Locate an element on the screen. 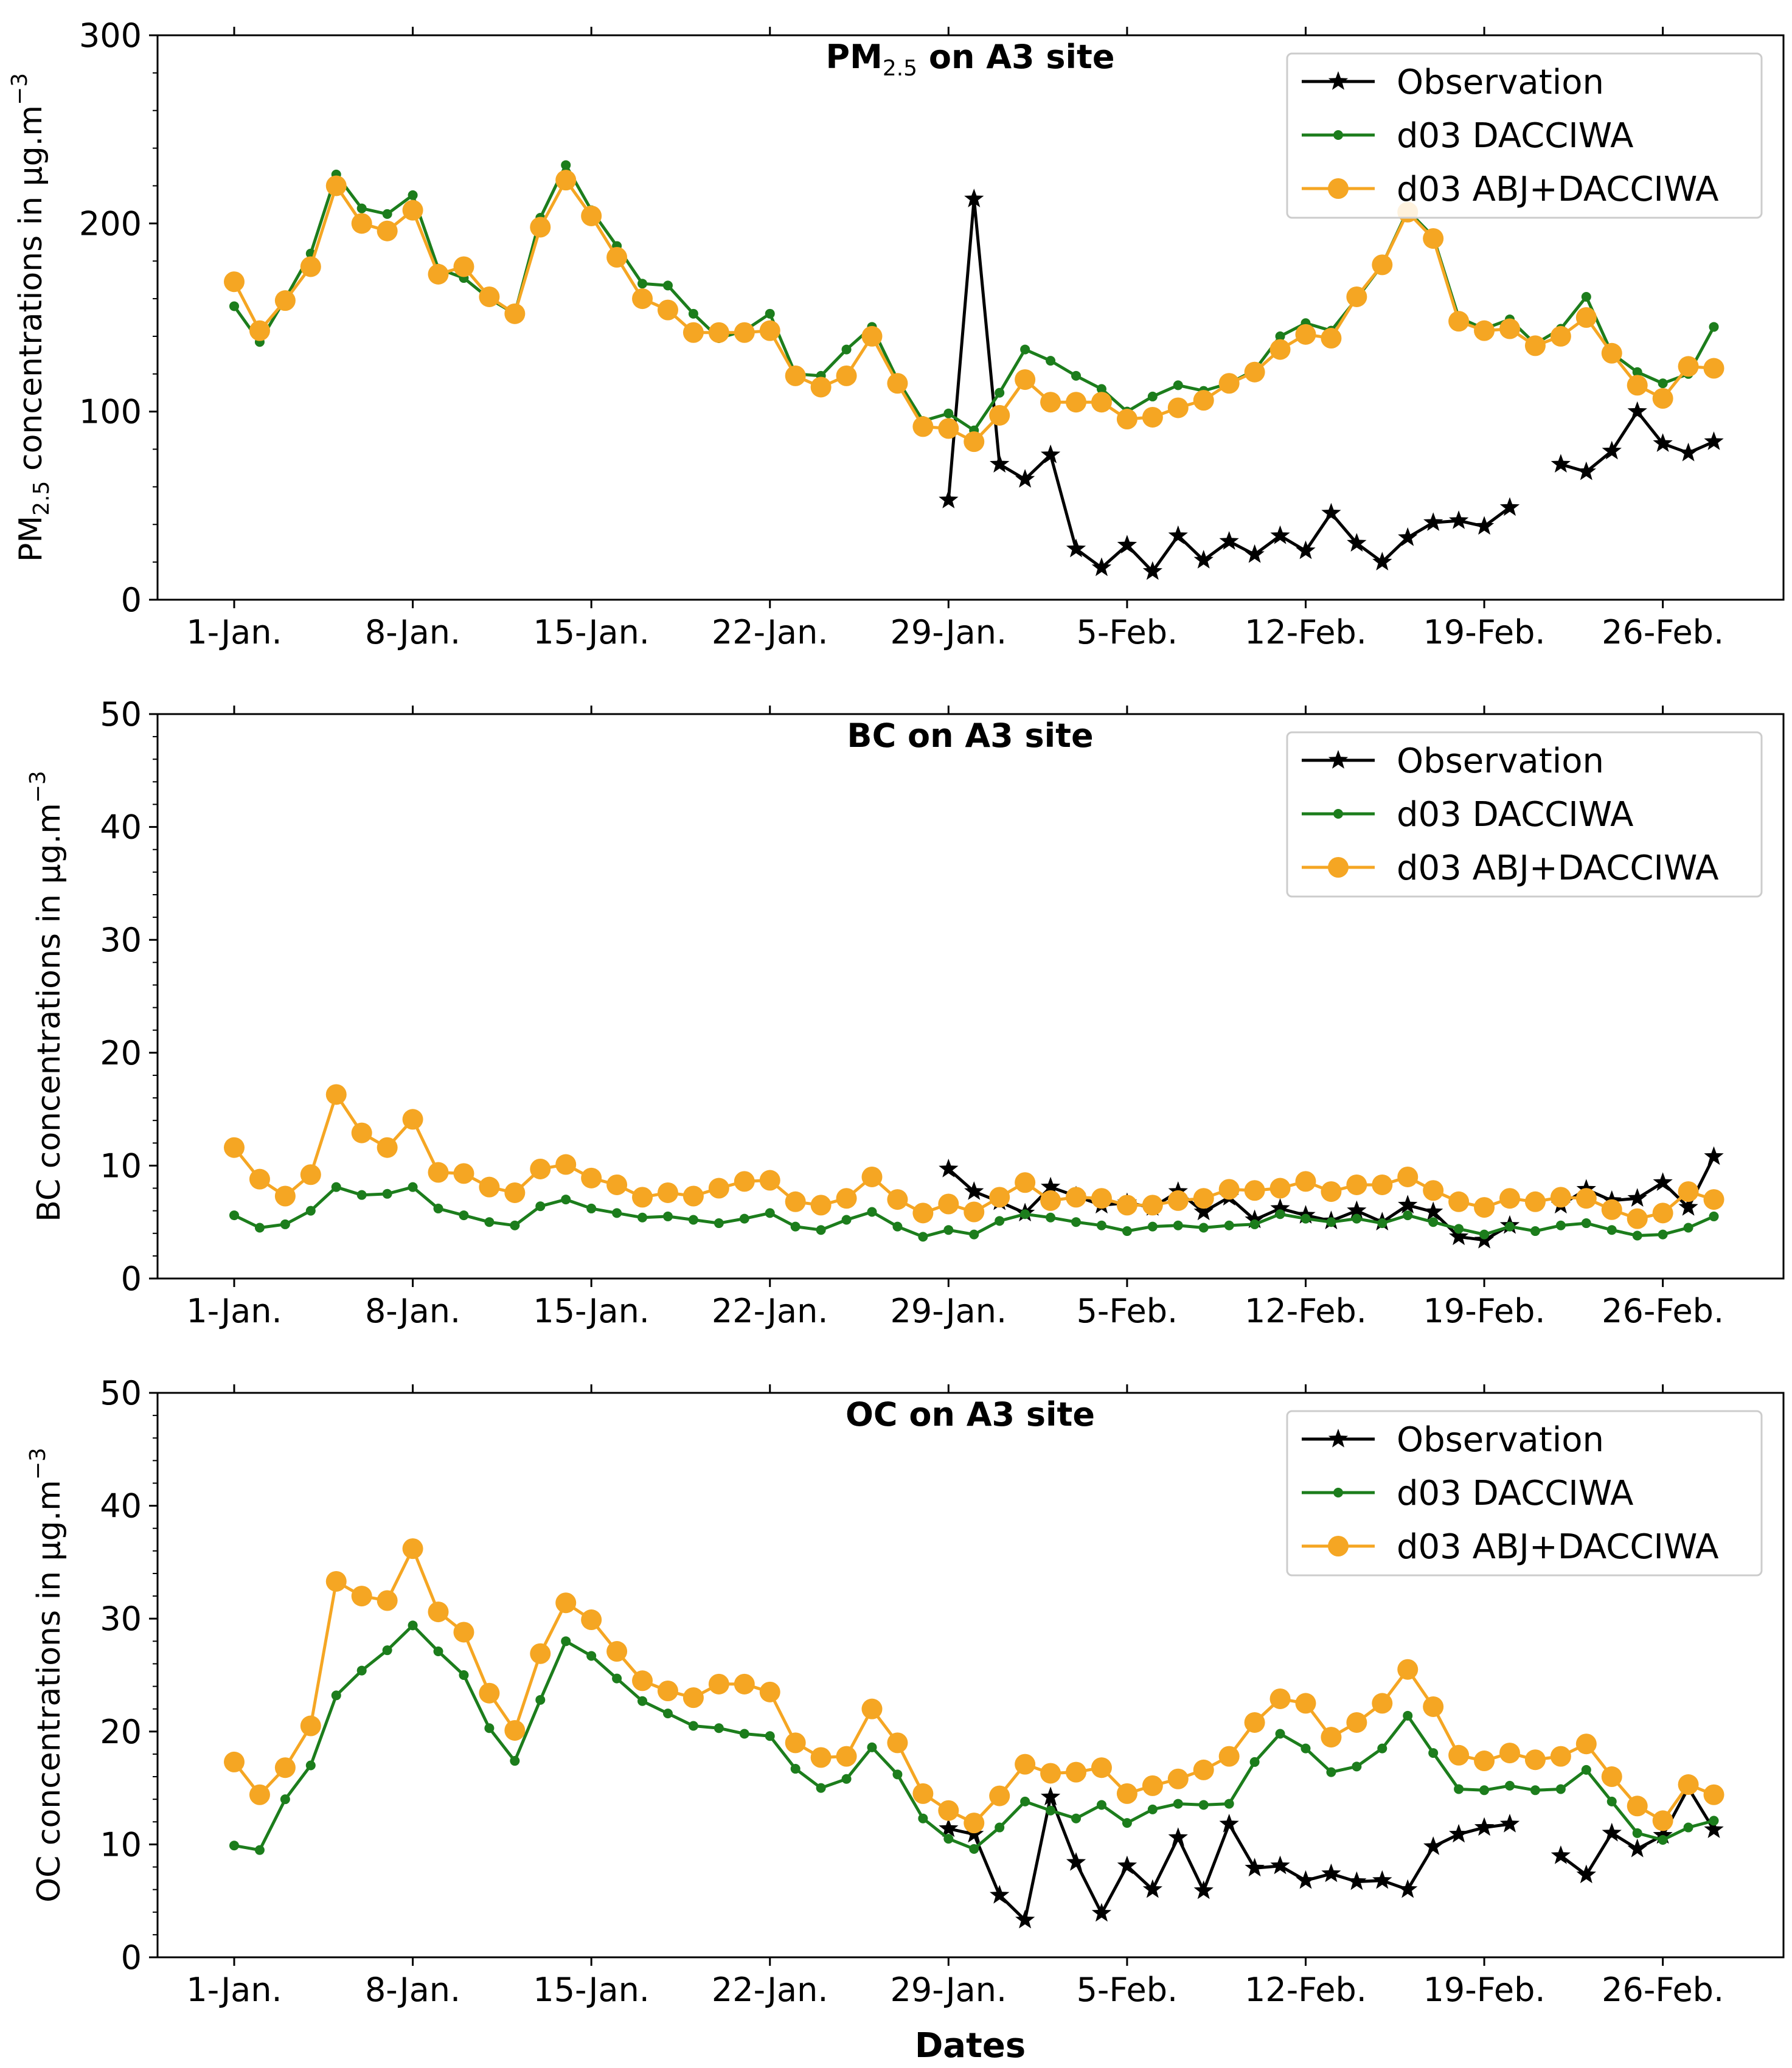 Image resolution: width=1792 pixels, height=2068 pixels. pm25-series-line is located at coordinates (973, 310).